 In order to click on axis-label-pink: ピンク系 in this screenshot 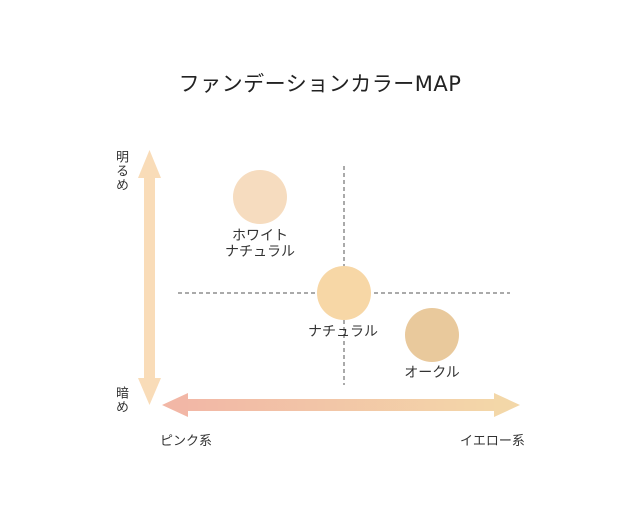, I will do `click(186, 441)`.